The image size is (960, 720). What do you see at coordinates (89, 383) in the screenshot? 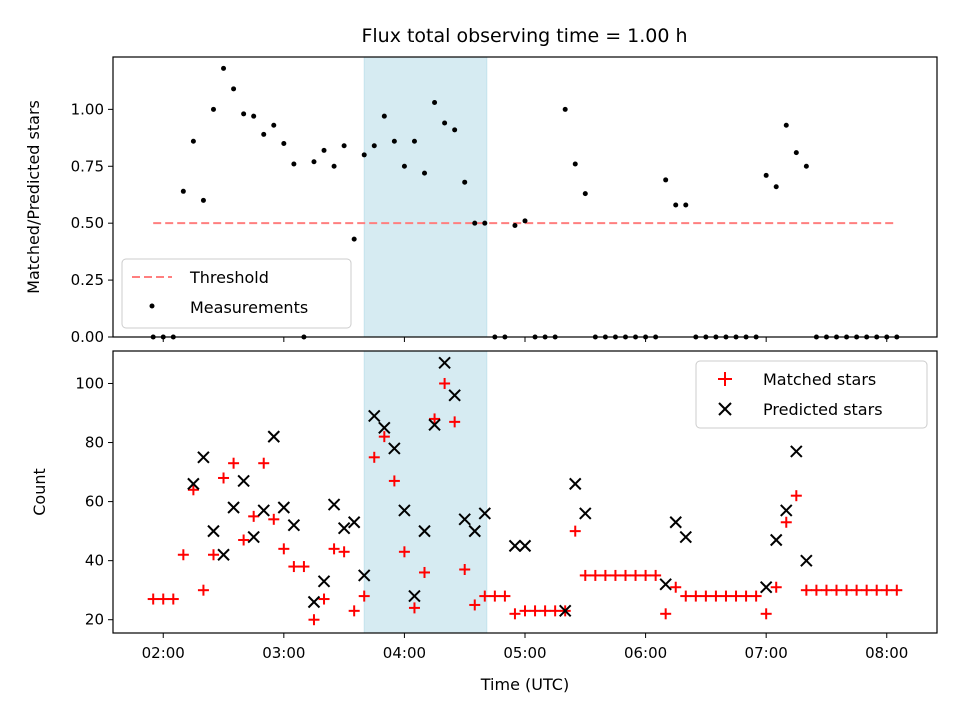
I see `y-tick-label: 100` at bounding box center [89, 383].